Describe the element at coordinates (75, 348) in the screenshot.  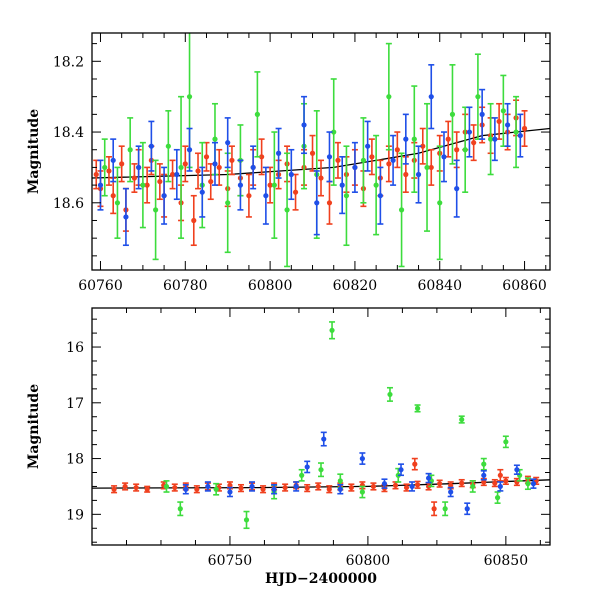
I see `bottom-y-tick-label: 16` at that location.